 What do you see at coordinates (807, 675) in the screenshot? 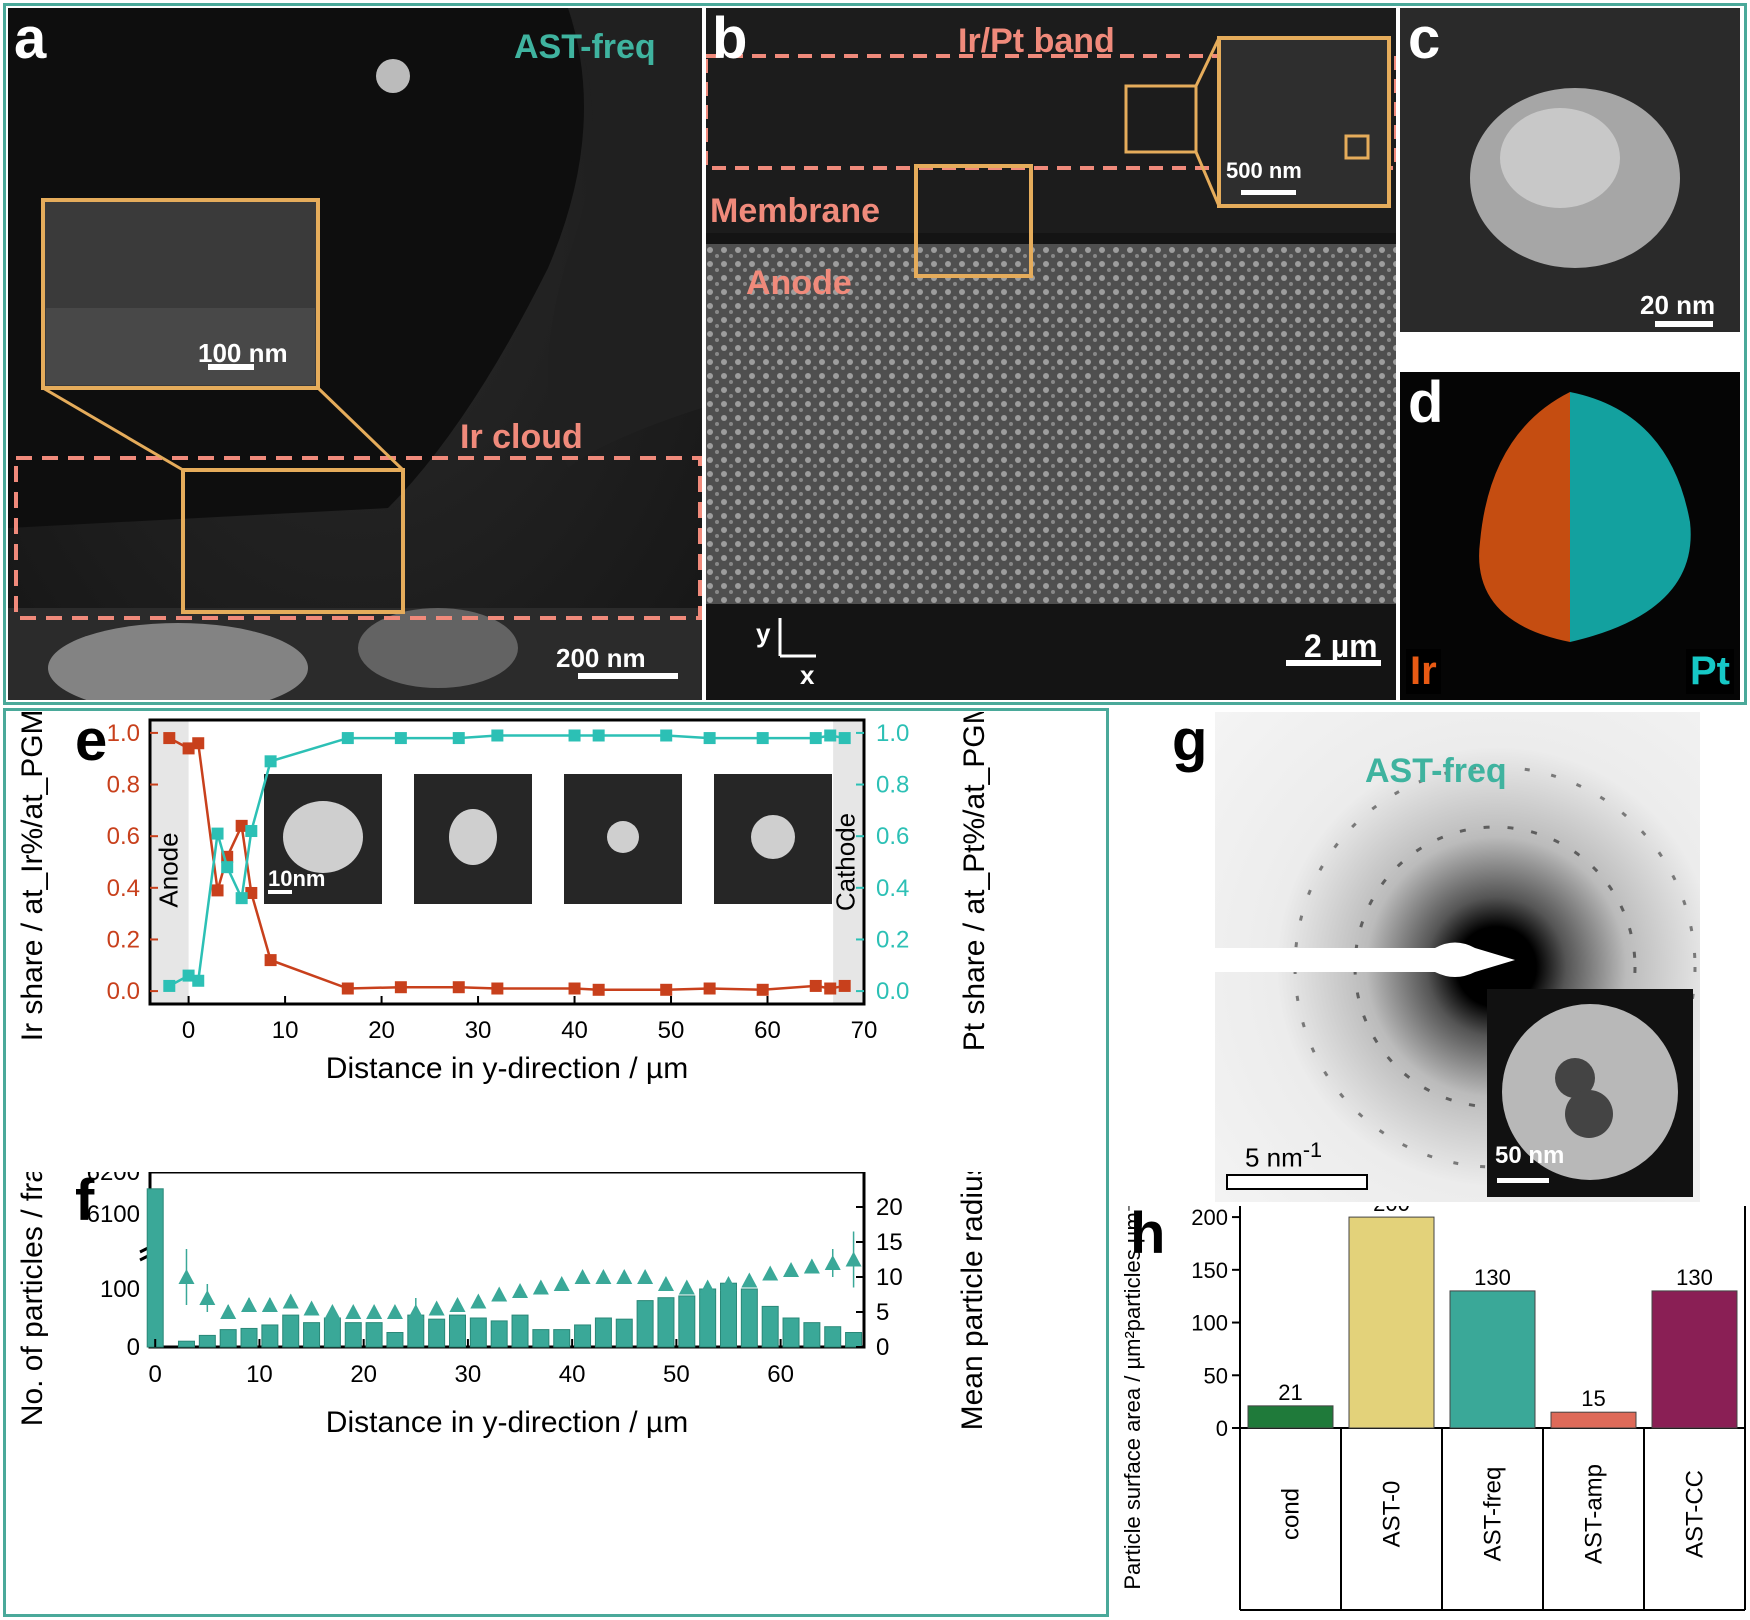
I see `axis-x-label: x` at bounding box center [807, 675].